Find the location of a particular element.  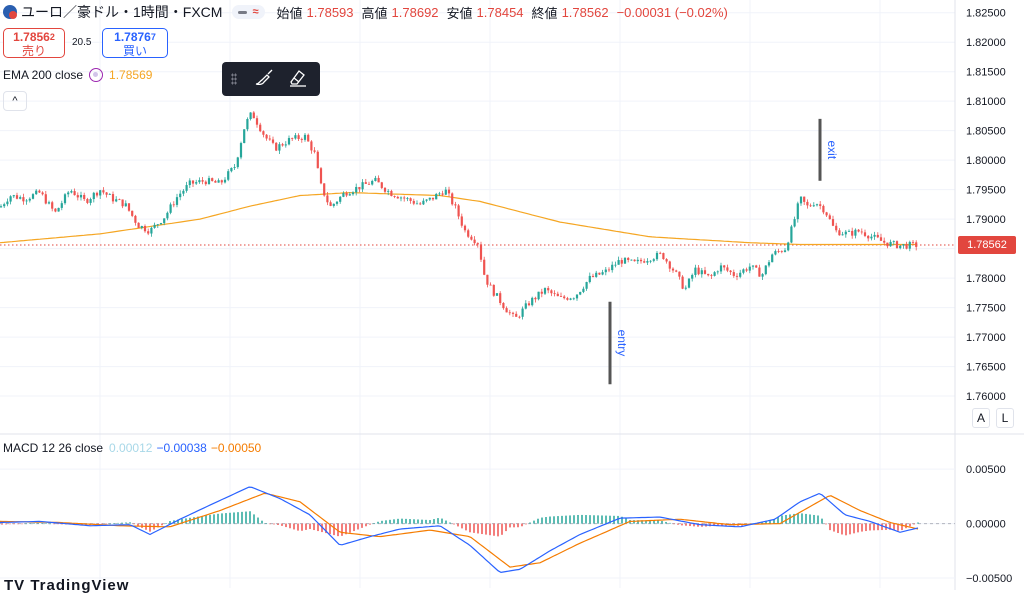

sell-button: 1.78562 売り is located at coordinates (34, 43).